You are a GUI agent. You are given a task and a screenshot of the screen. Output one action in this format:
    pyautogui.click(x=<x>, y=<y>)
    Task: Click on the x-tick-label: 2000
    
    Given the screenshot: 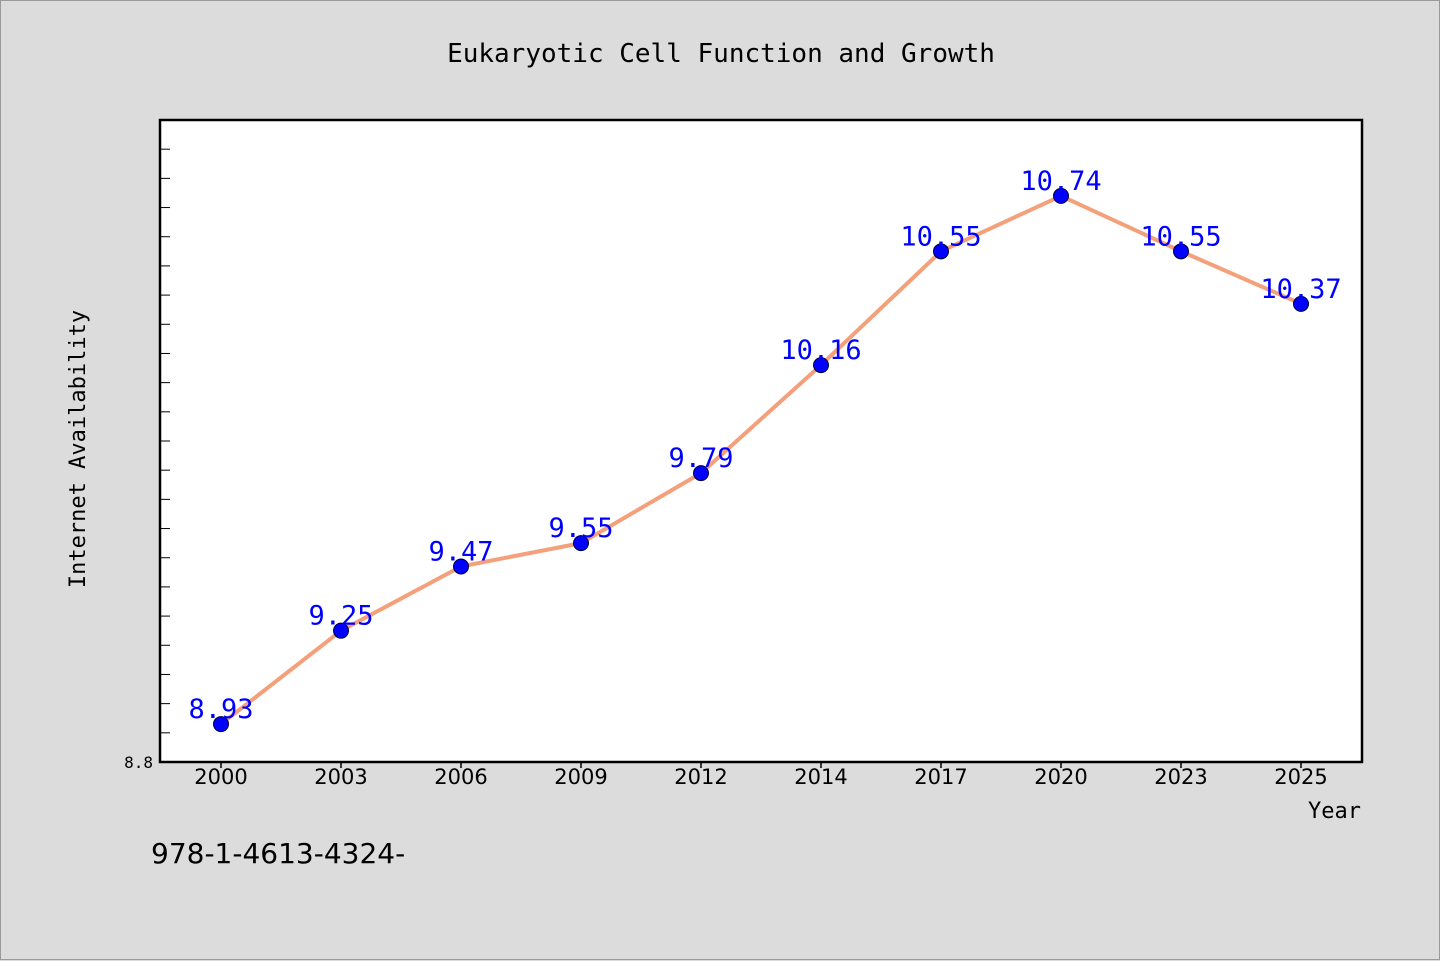 What is the action you would take?
    pyautogui.click(x=220, y=777)
    